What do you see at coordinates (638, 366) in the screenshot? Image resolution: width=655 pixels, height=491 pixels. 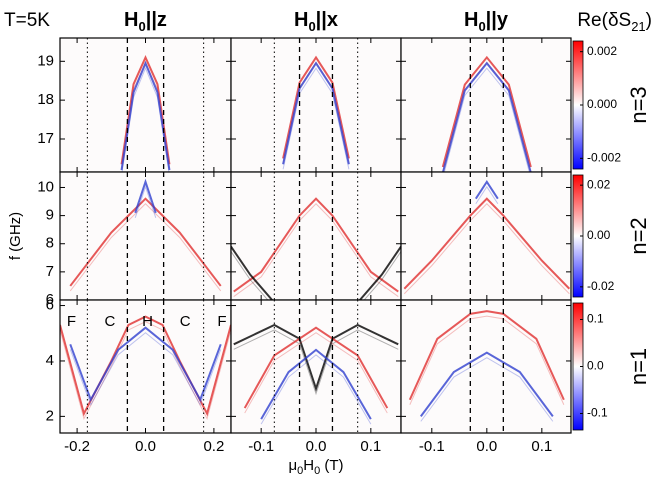 I see `row-label: n=1` at bounding box center [638, 366].